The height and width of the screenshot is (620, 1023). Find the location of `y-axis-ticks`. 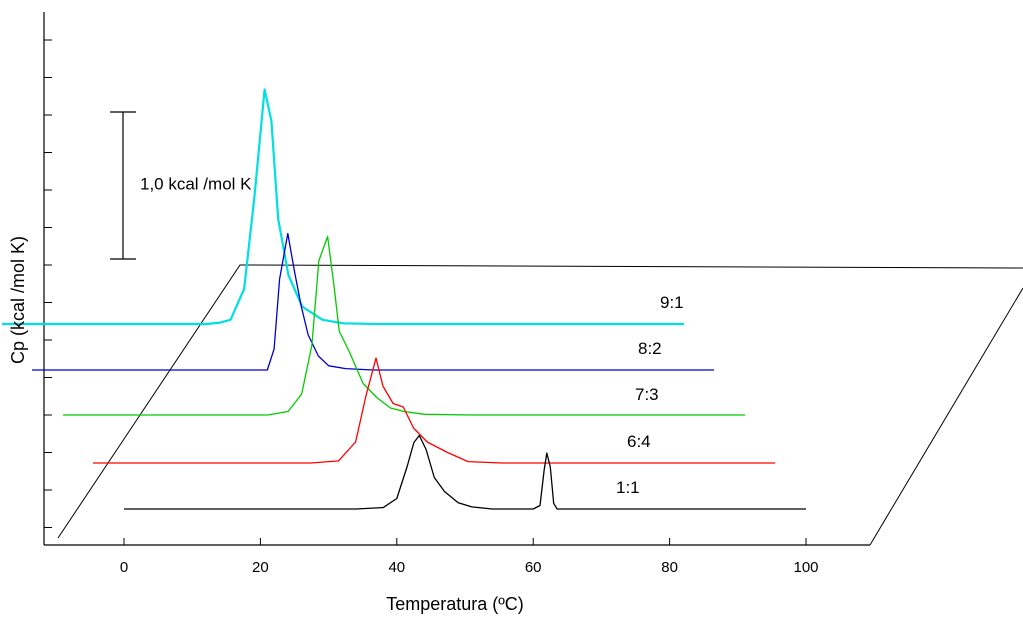

y-axis-ticks is located at coordinates (48, 283).